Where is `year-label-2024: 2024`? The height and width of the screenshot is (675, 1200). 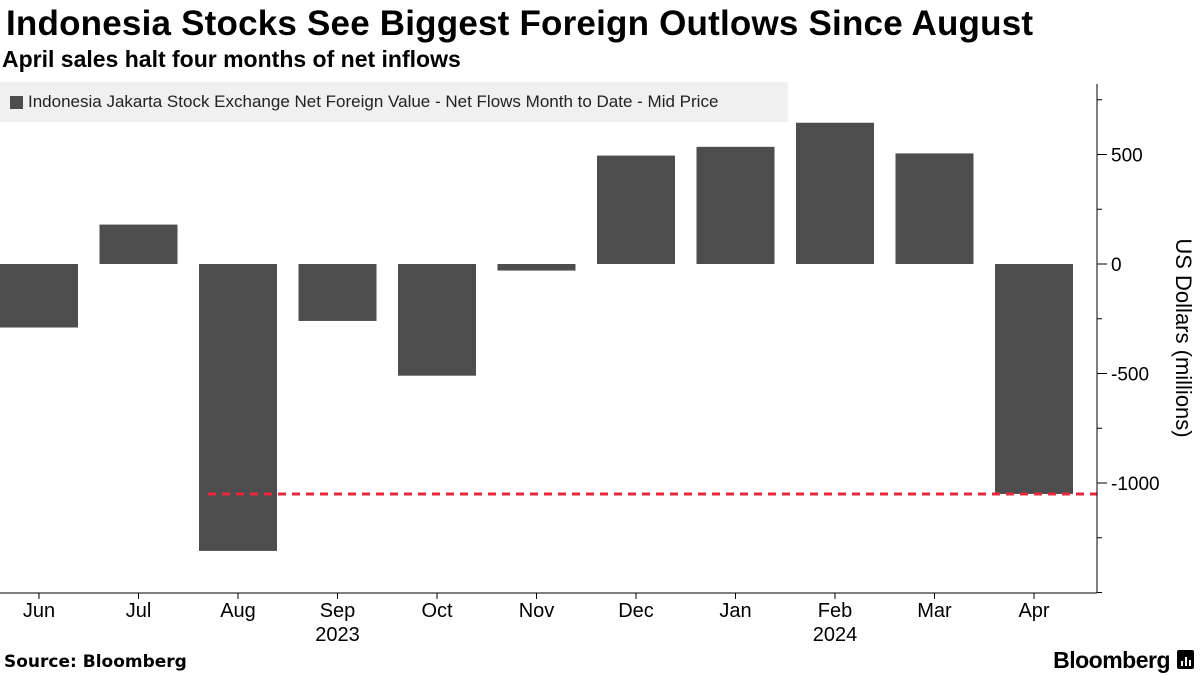
year-label-2024: 2024 is located at coordinates (835, 635).